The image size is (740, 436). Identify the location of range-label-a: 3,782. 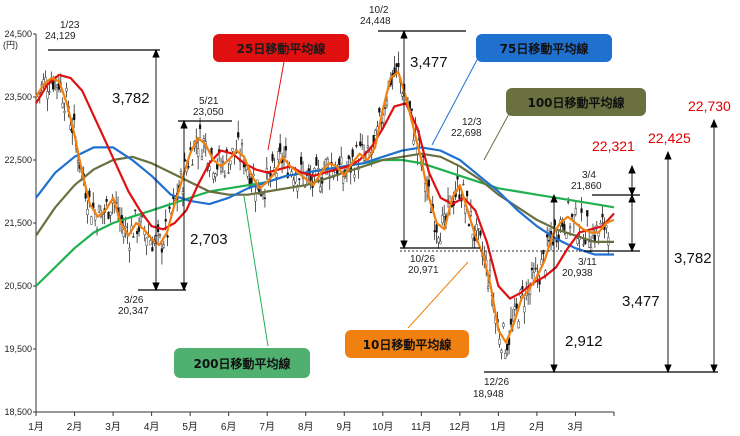
(131, 98).